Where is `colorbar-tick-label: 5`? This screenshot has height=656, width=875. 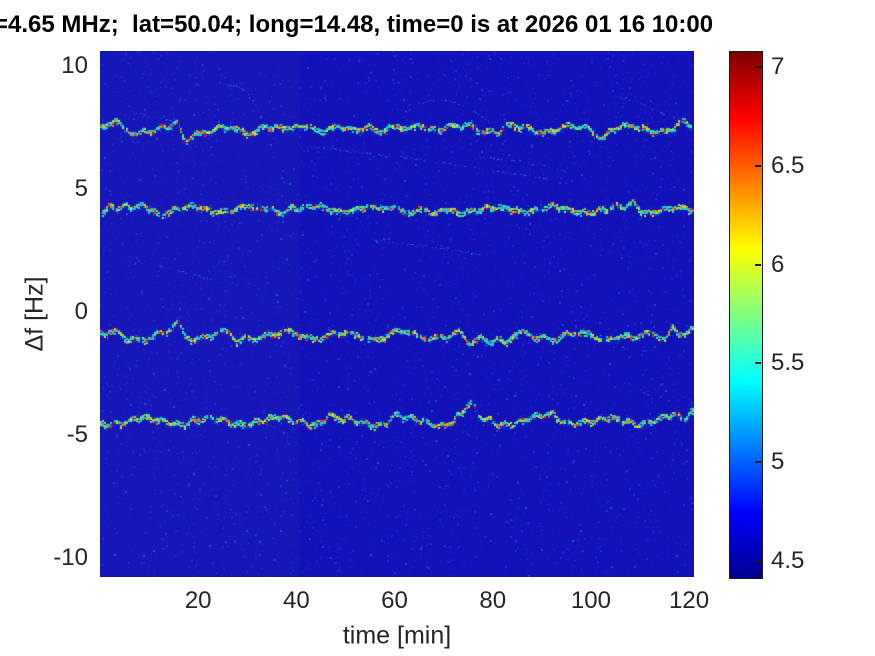
colorbar-tick-label: 5 is located at coordinates (778, 462).